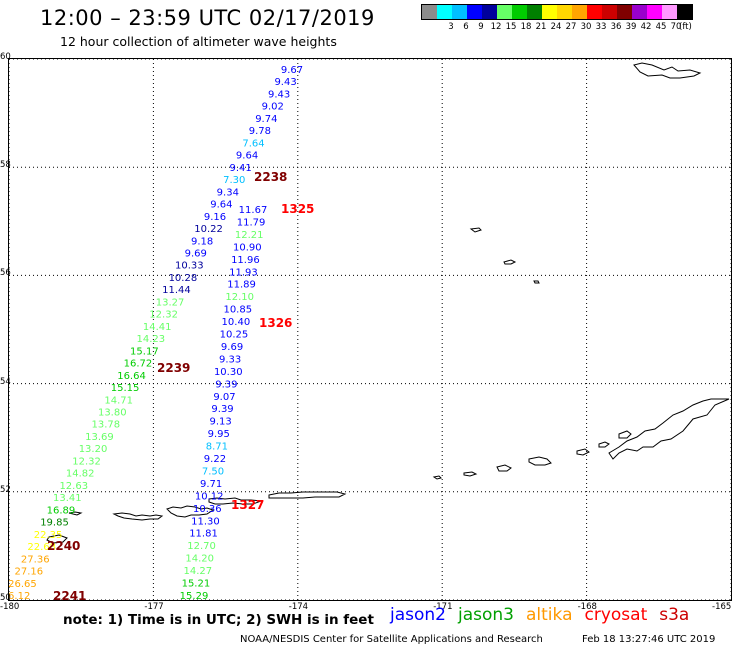 This screenshot has width=740, height=650. I want to click on wave-height-label: 10.30, so click(228, 372).